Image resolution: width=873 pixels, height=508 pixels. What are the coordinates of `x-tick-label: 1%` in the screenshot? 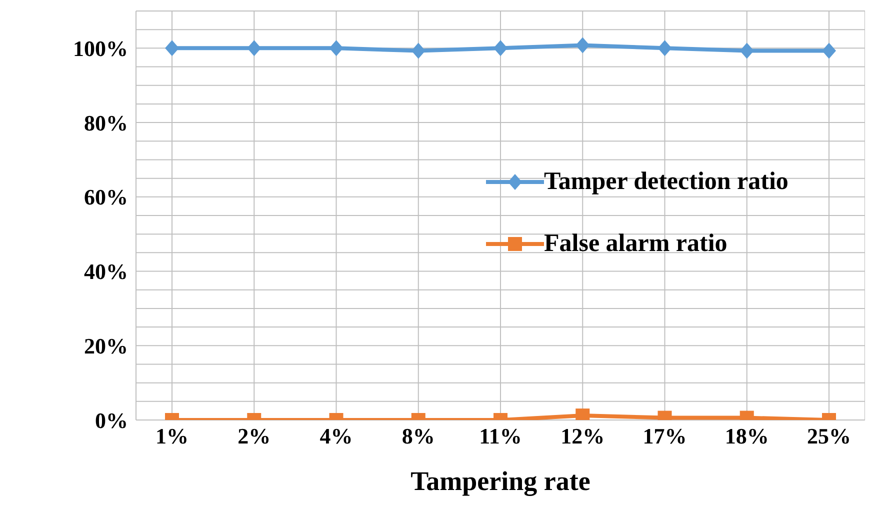 It's located at (172, 436).